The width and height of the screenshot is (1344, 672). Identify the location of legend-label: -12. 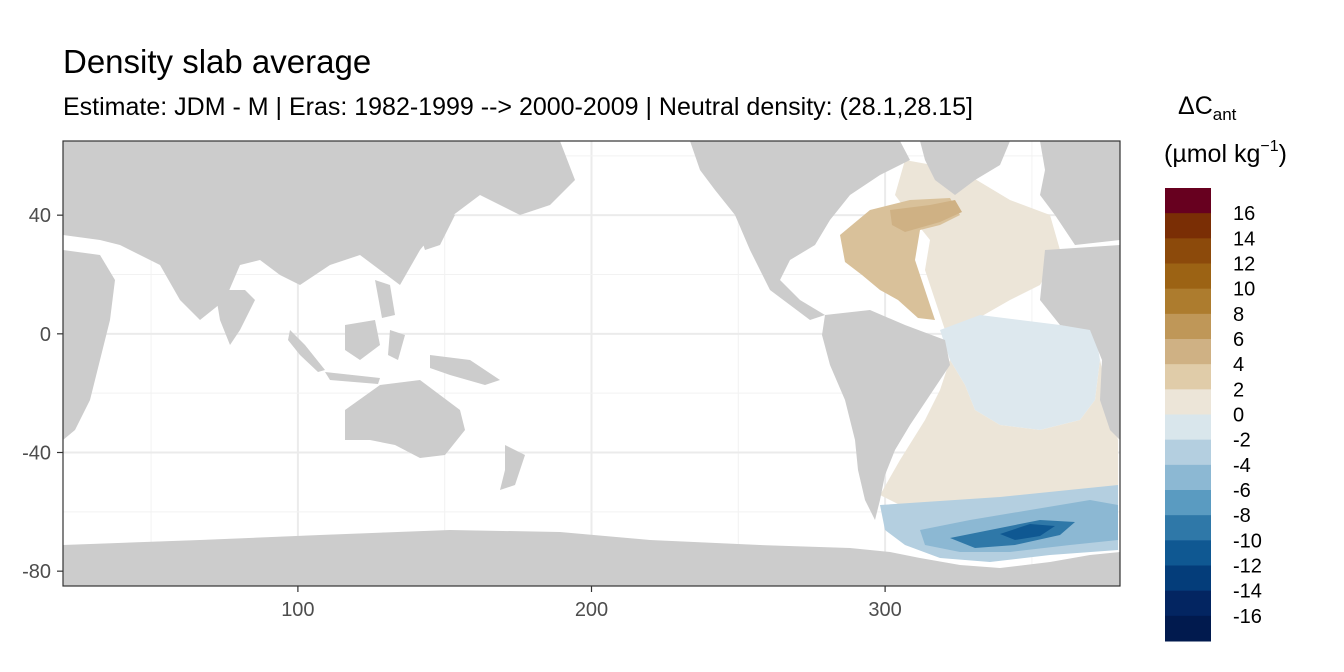
(1247, 567).